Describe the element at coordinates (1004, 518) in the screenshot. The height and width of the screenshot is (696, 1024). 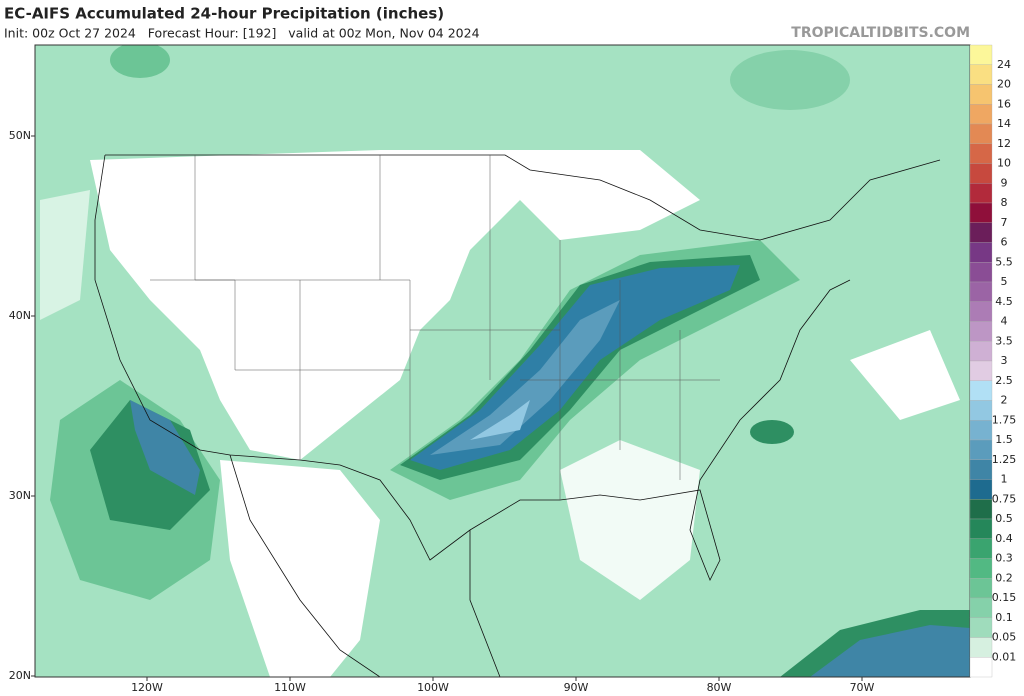
I see `colorbar-label: 0.5` at that location.